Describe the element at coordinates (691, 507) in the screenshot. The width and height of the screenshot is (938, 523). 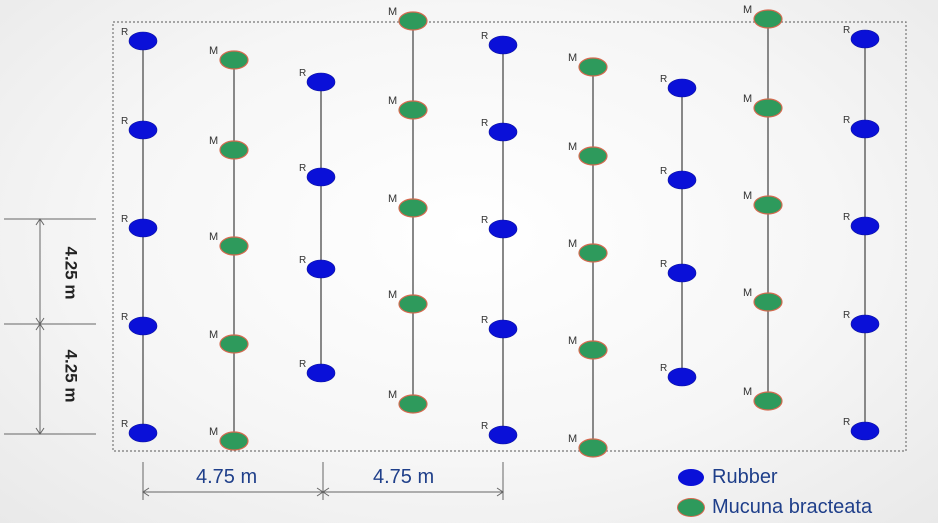
I see `mucuna-marker-icon` at that location.